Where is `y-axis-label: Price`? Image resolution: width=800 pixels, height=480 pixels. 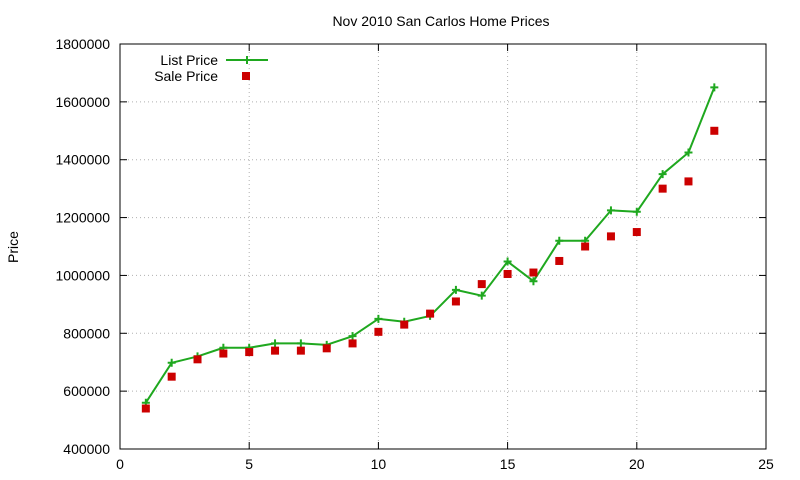
y-axis-label: Price is located at coordinates (13, 247).